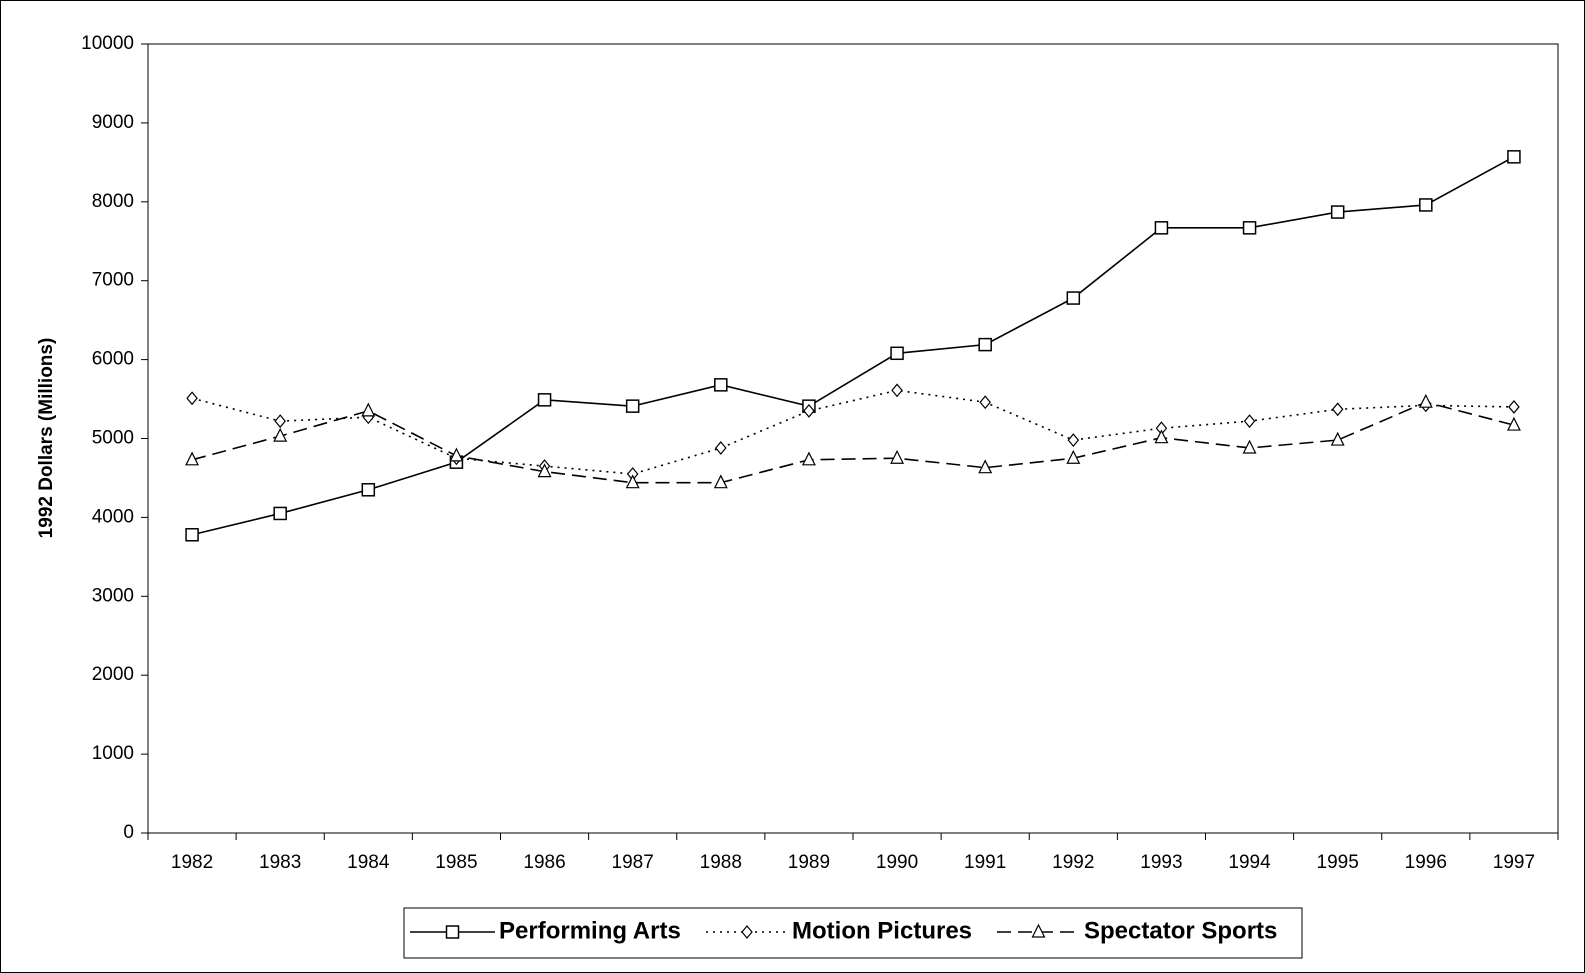  What do you see at coordinates (113, 438) in the screenshot?
I see `y-tick-label: 5000` at bounding box center [113, 438].